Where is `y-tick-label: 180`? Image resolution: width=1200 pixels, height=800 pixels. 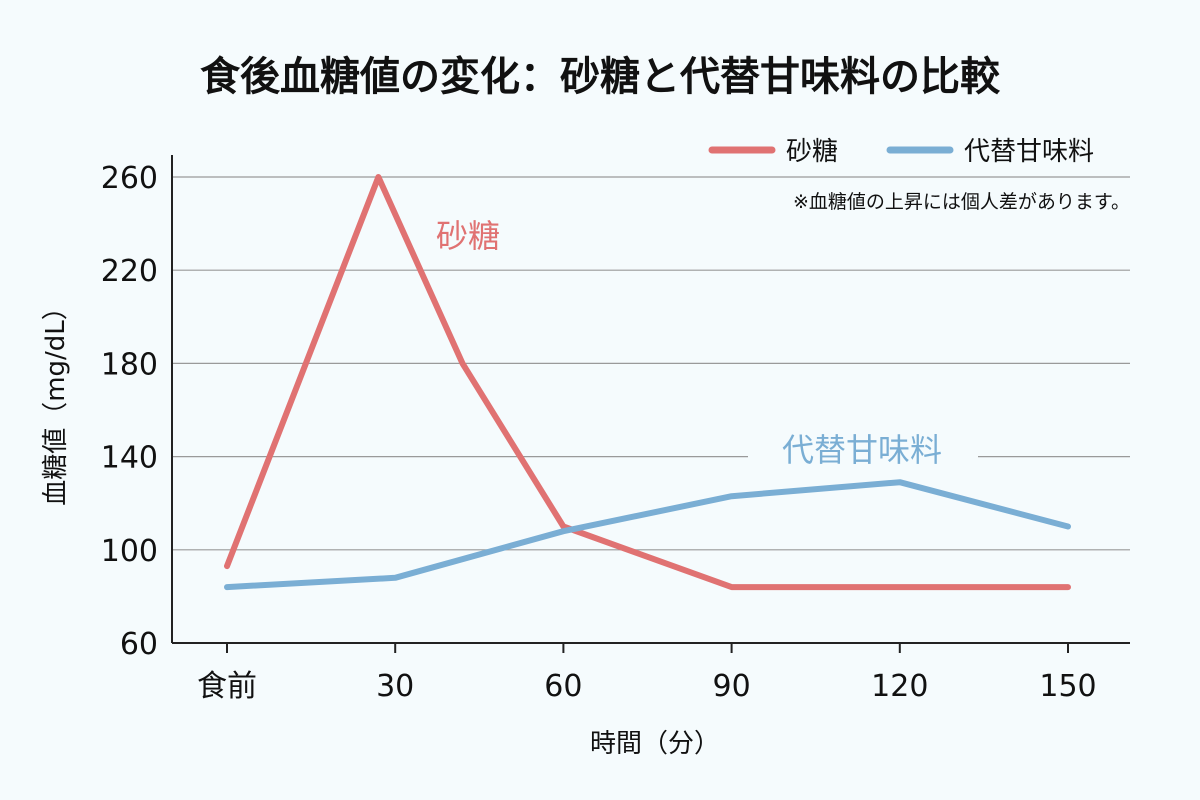 y-tick-label: 180 is located at coordinates (129, 364).